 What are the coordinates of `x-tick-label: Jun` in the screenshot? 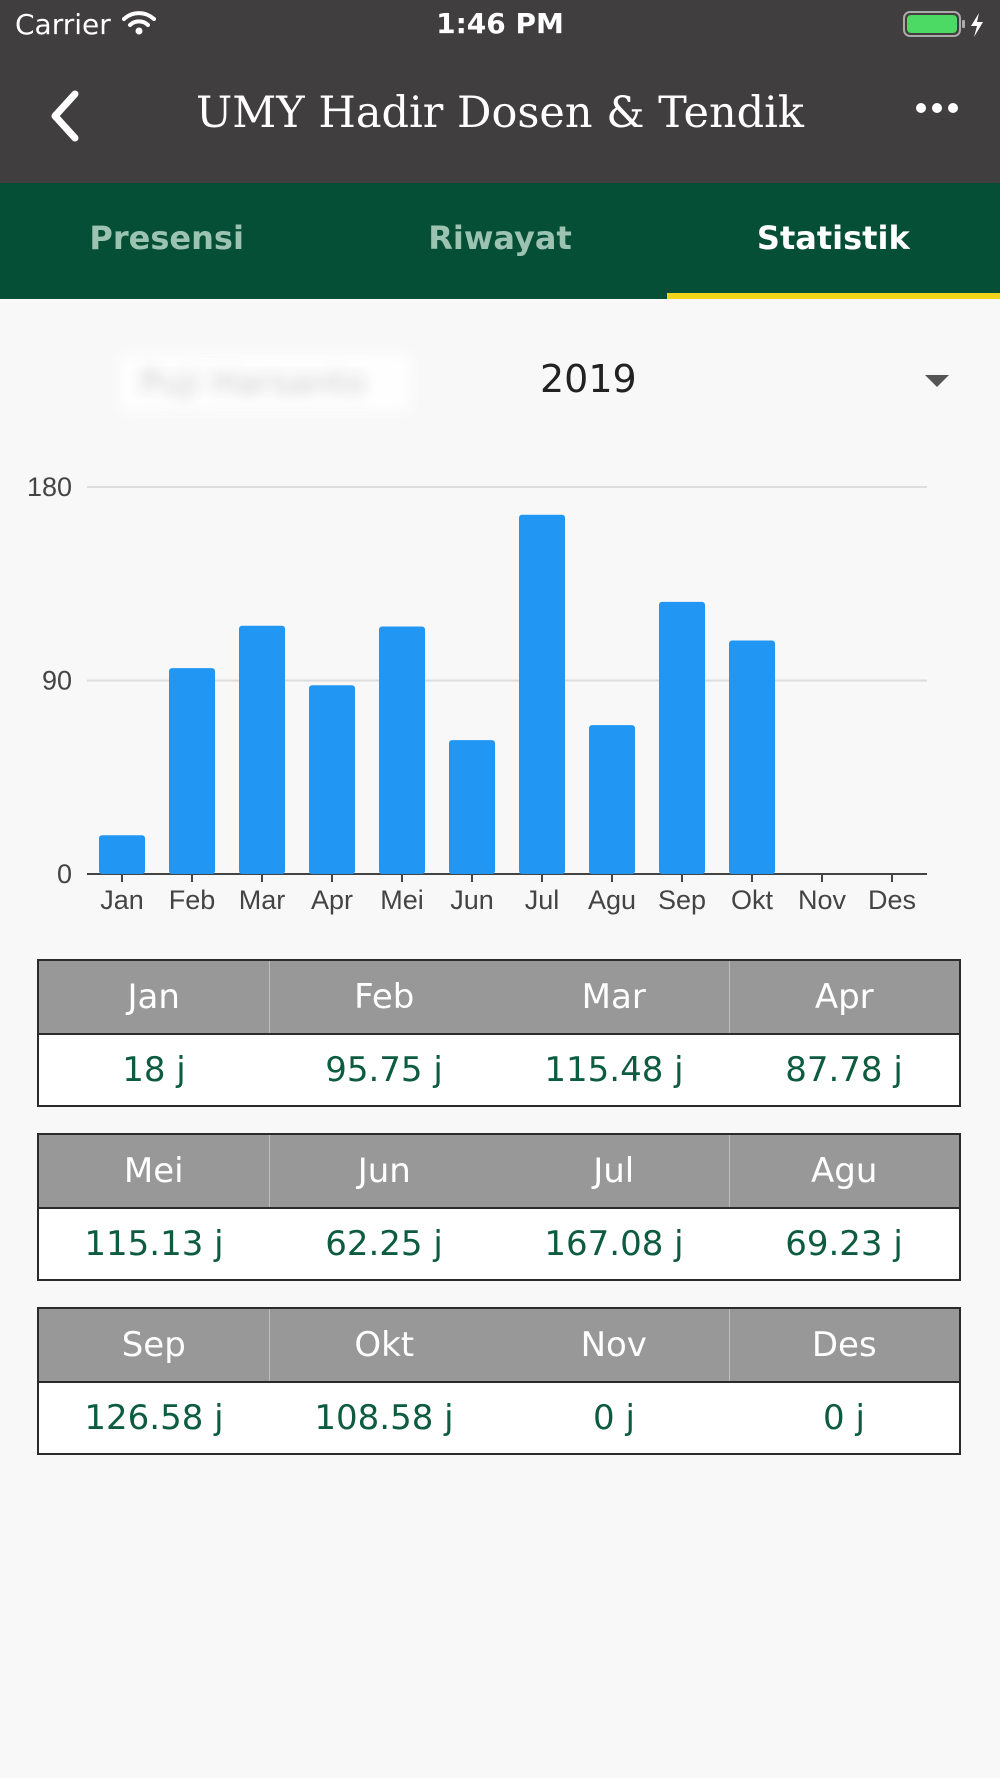 It's located at (472, 900).